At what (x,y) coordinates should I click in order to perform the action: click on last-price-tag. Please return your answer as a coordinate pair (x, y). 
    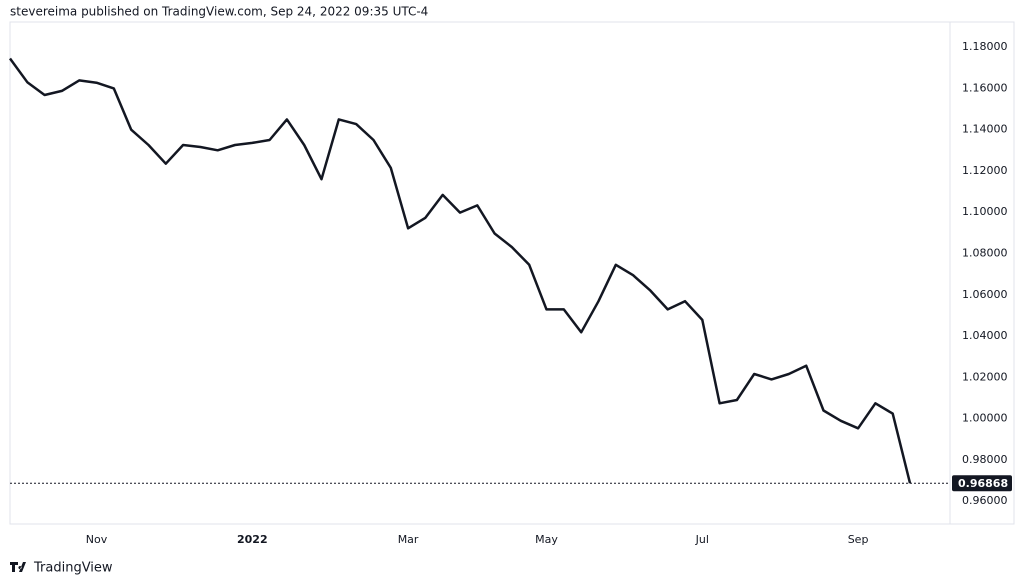
    Looking at the image, I should click on (982, 483).